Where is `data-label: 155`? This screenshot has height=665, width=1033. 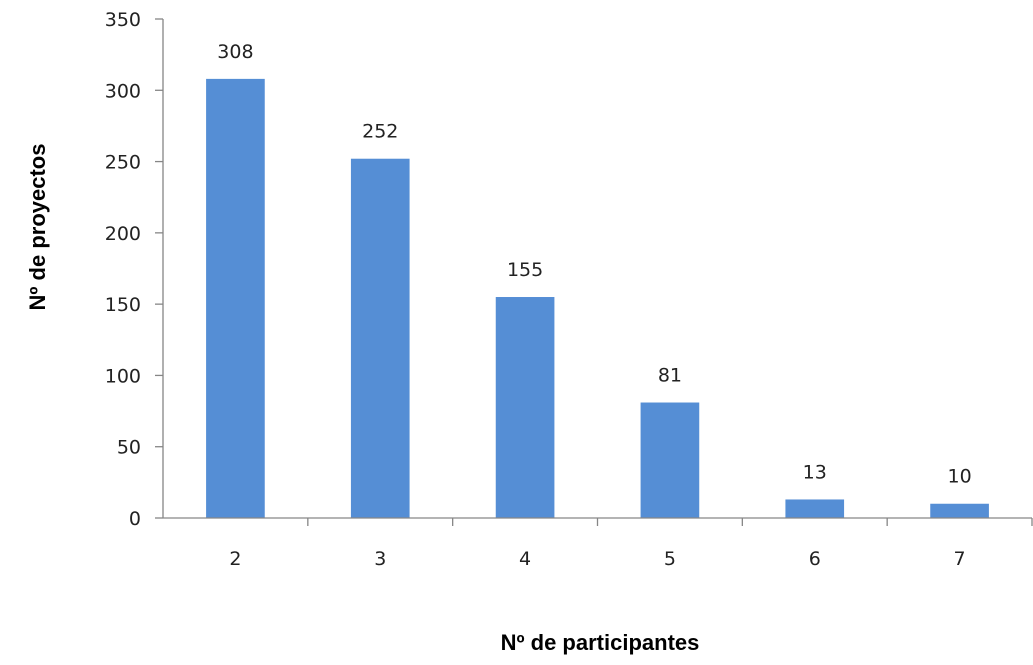
data-label: 155 is located at coordinates (525, 270).